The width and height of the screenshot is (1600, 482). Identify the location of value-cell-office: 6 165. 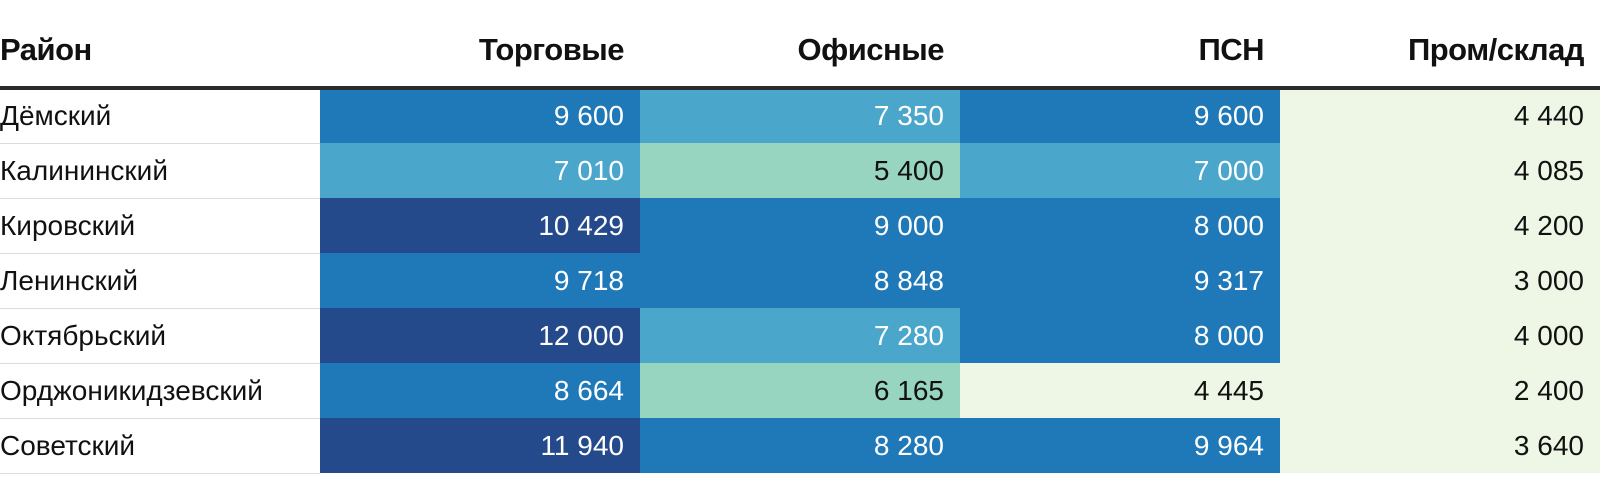
(800, 390).